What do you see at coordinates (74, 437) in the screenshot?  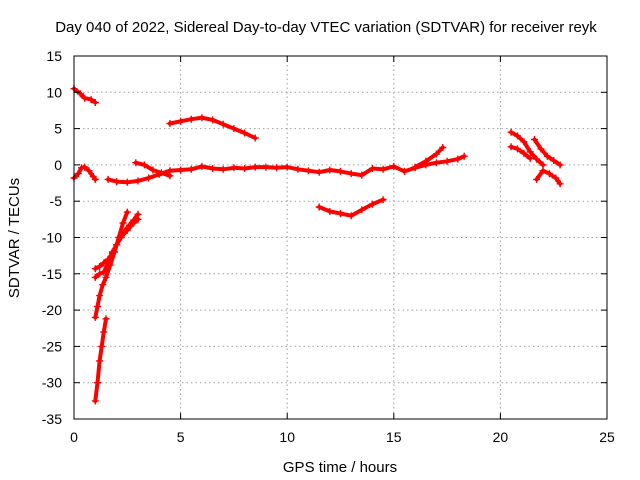 I see `x-tick-label: 0` at bounding box center [74, 437].